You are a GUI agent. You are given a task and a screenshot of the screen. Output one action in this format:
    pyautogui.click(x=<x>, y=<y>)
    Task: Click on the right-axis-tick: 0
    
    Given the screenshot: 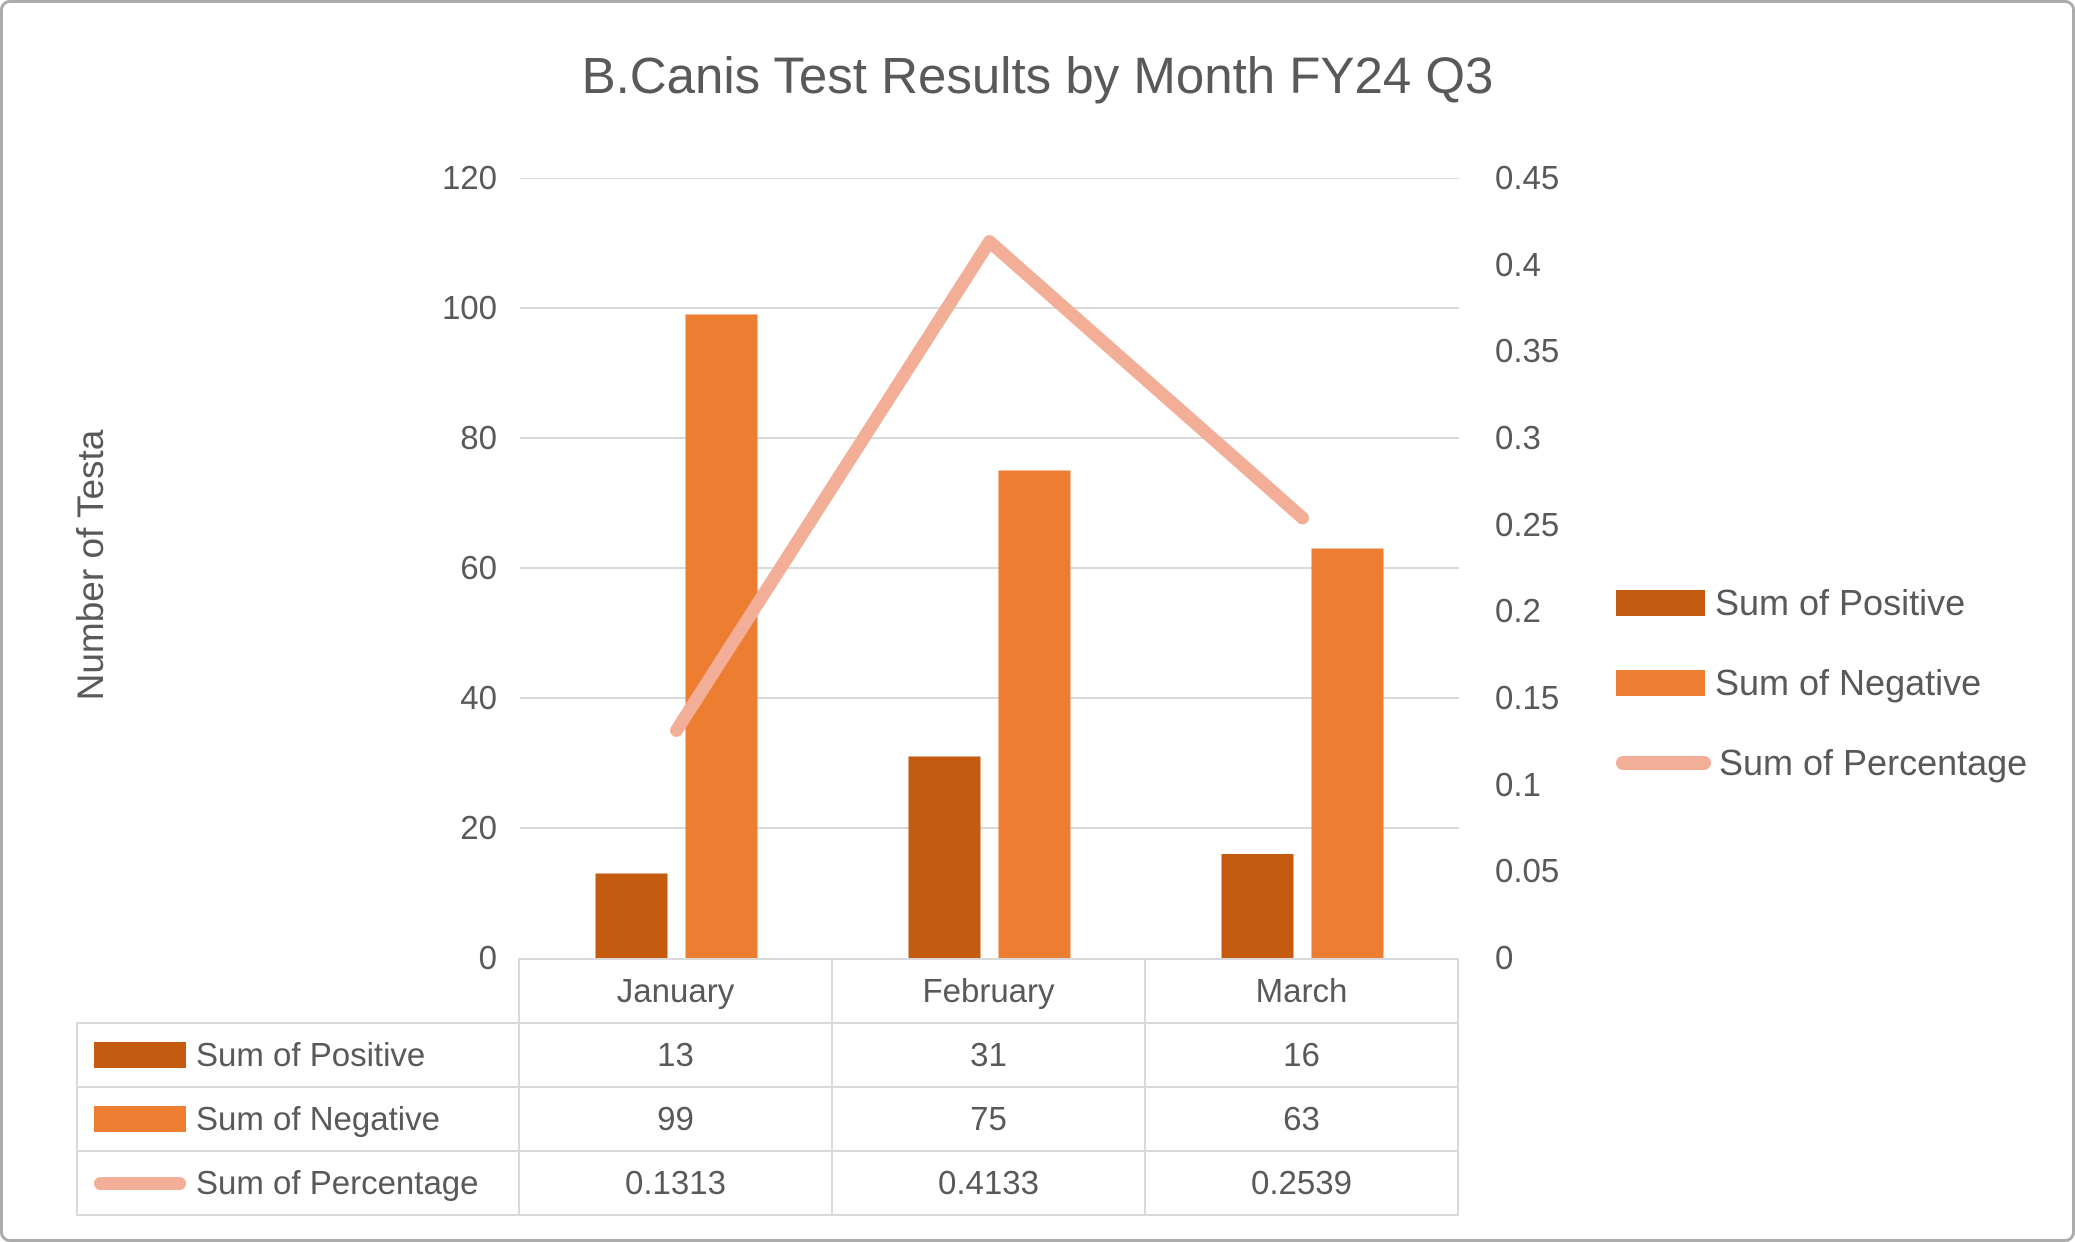 What is the action you would take?
    pyautogui.click(x=1504, y=957)
    